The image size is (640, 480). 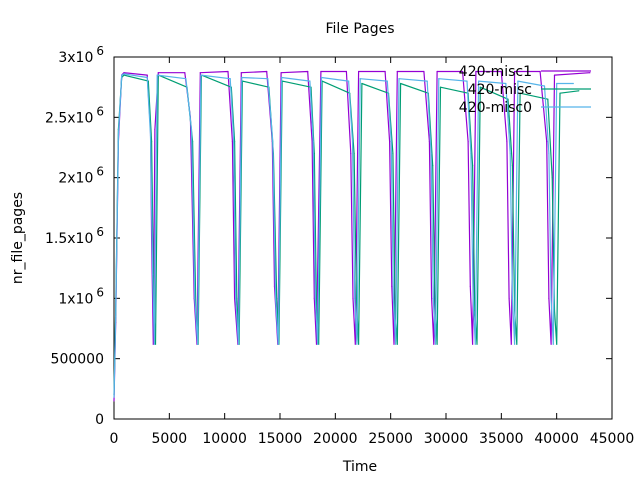 I want to click on y-tick-label: 0, so click(x=99, y=420).